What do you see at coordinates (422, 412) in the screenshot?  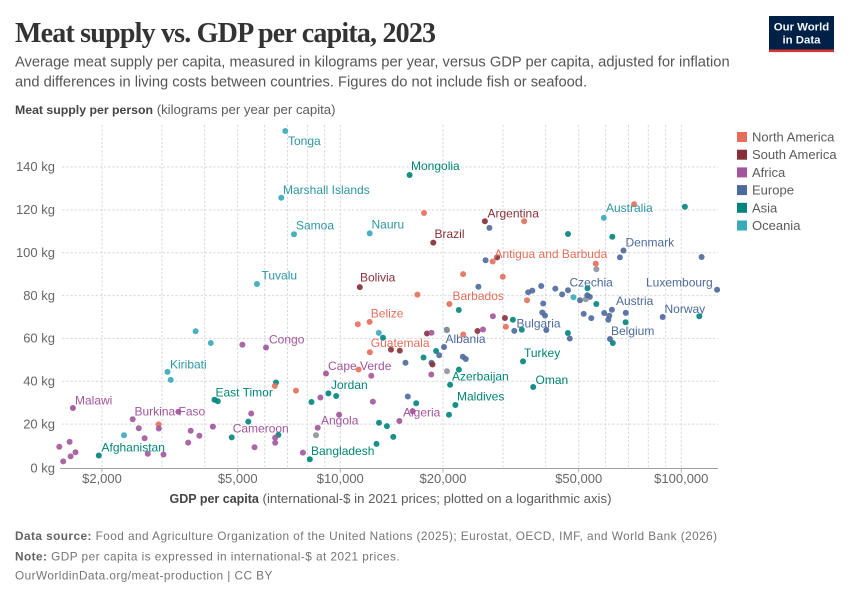 I see `svg-text: Algeria` at bounding box center [422, 412].